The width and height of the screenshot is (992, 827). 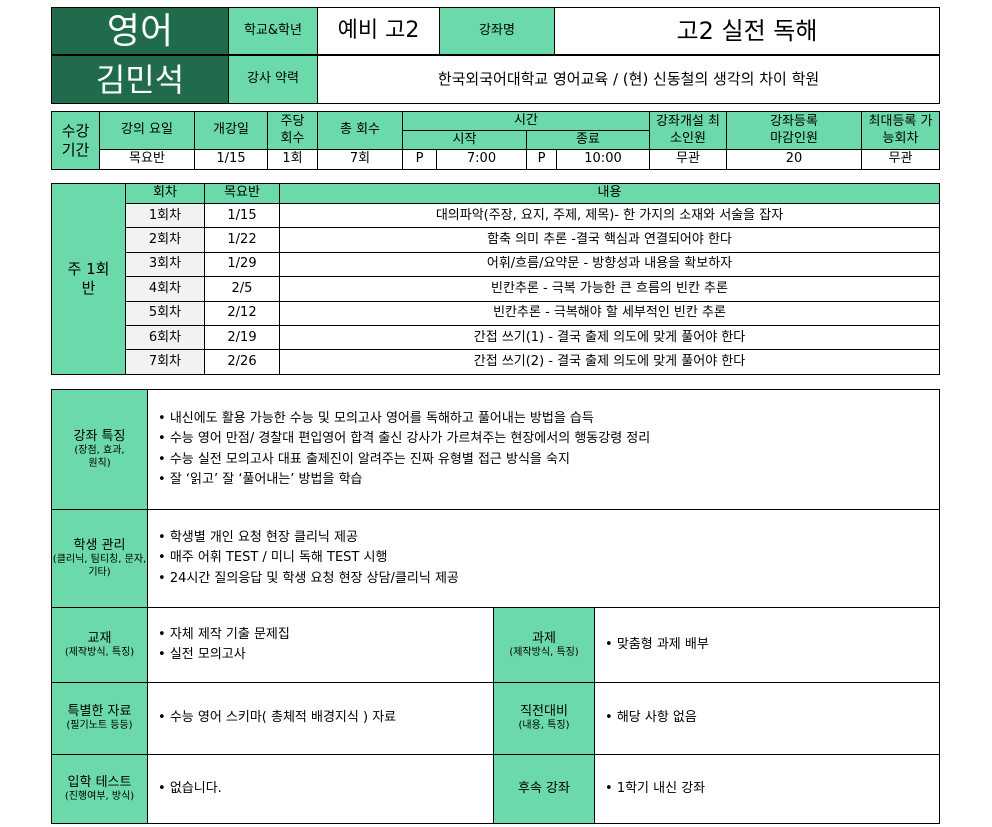 I want to click on list-item: 24시간 질의응답 및 학생 요청 현장 상담/클리닉 제공, so click(x=308, y=579).